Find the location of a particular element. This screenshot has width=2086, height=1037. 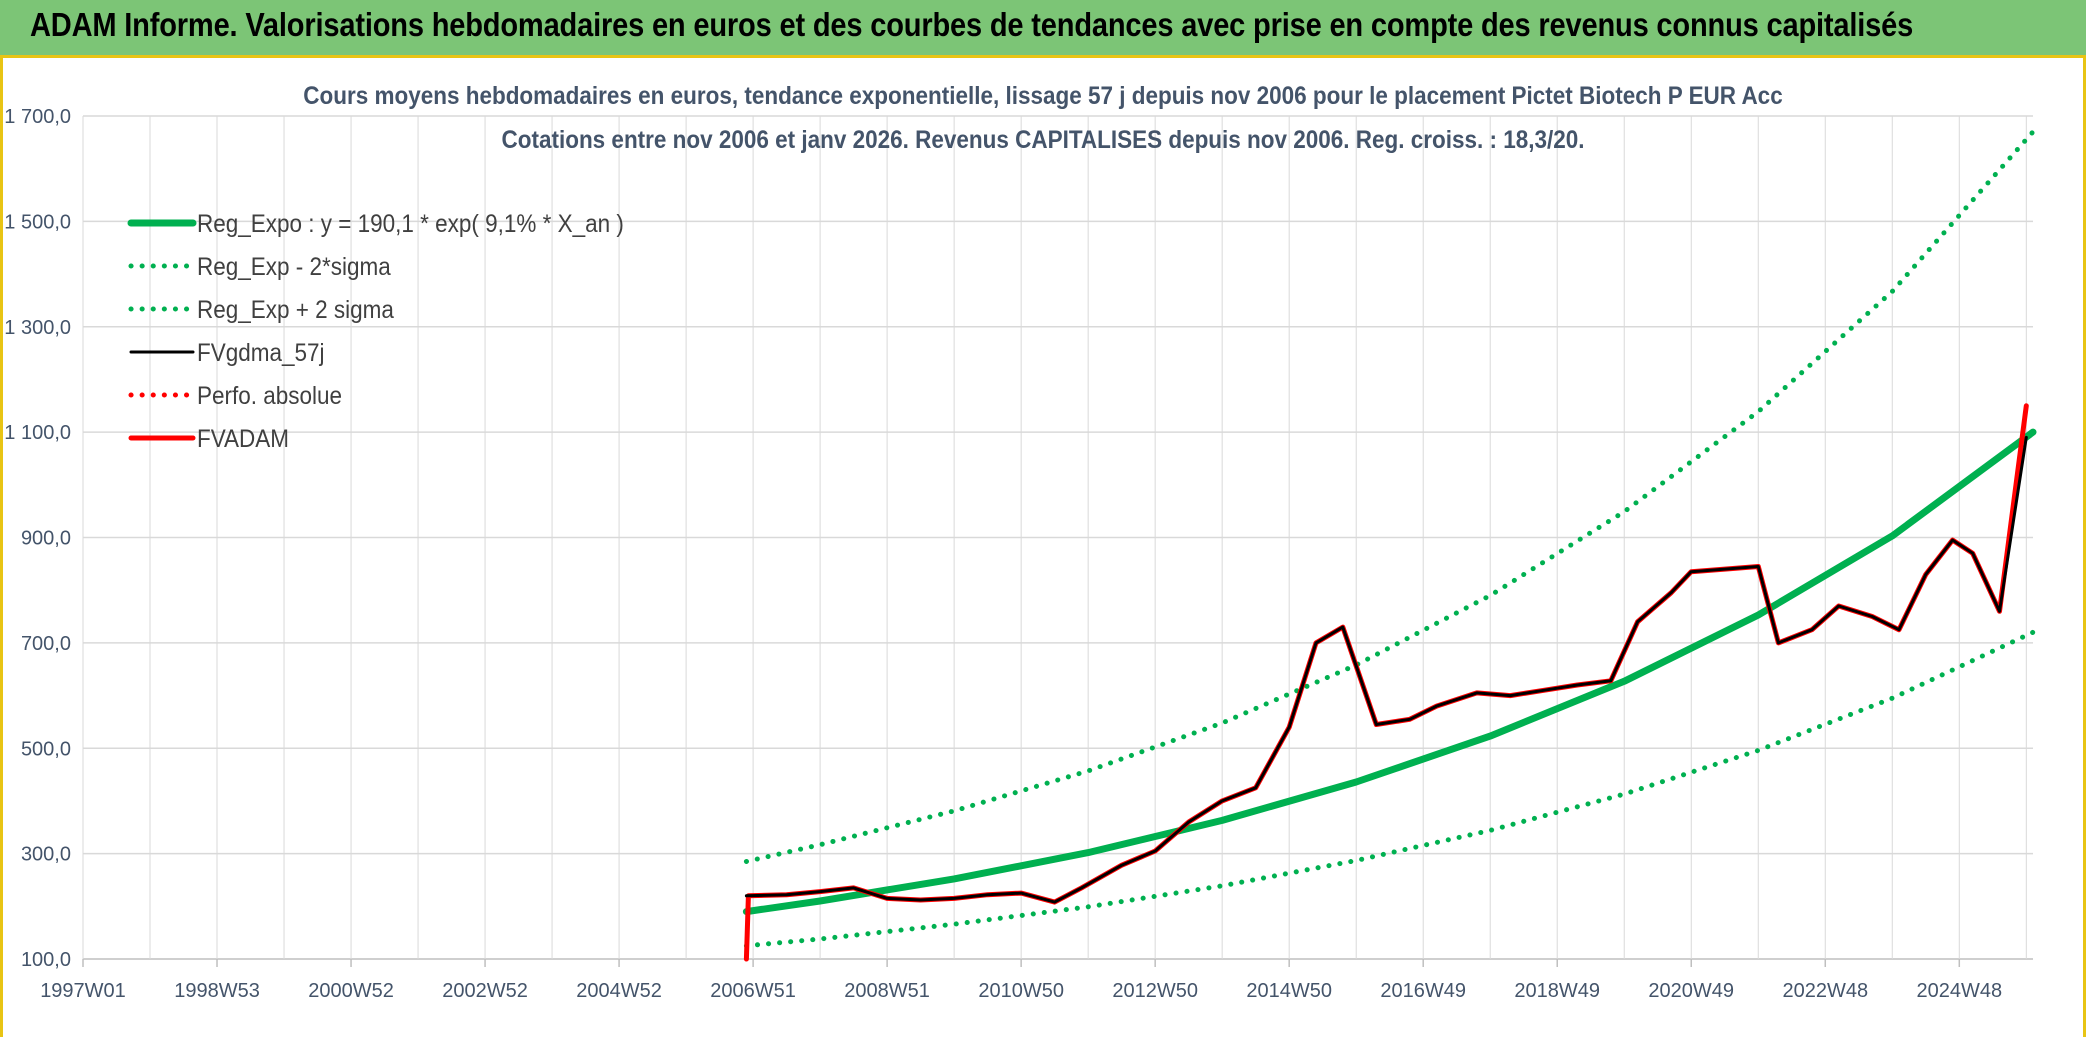

legend-label: FVgdma_57j is located at coordinates (260, 353).